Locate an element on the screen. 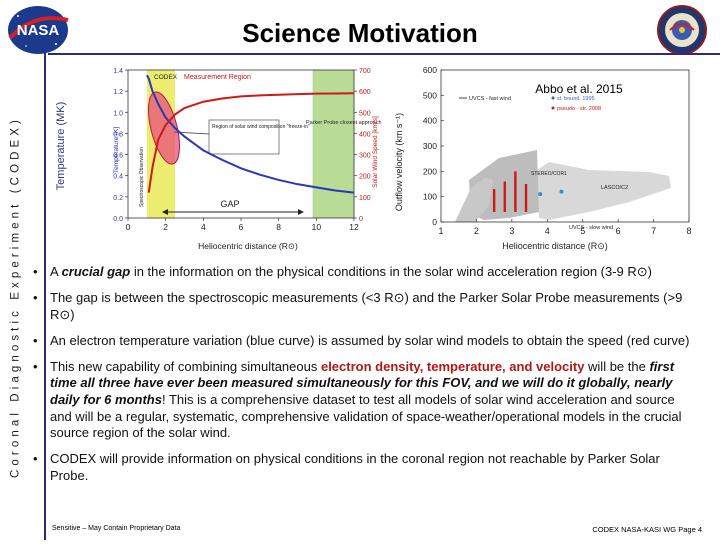 The image size is (720, 555). y-tick-label: 200 is located at coordinates (430, 171).